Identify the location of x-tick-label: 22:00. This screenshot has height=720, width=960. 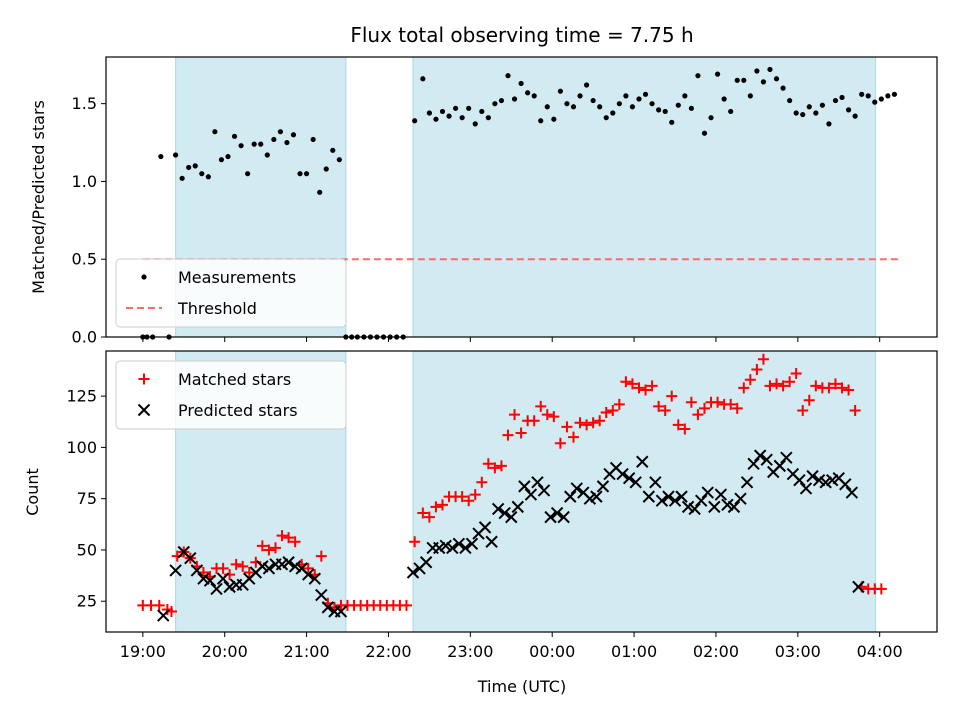
(388, 651).